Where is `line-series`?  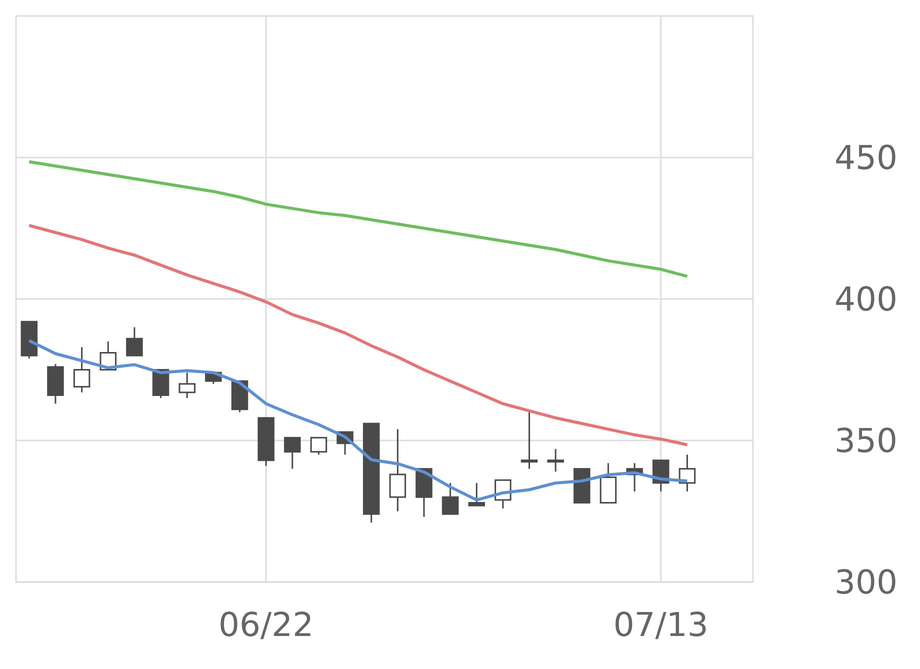
line-series is located at coordinates (358, 219).